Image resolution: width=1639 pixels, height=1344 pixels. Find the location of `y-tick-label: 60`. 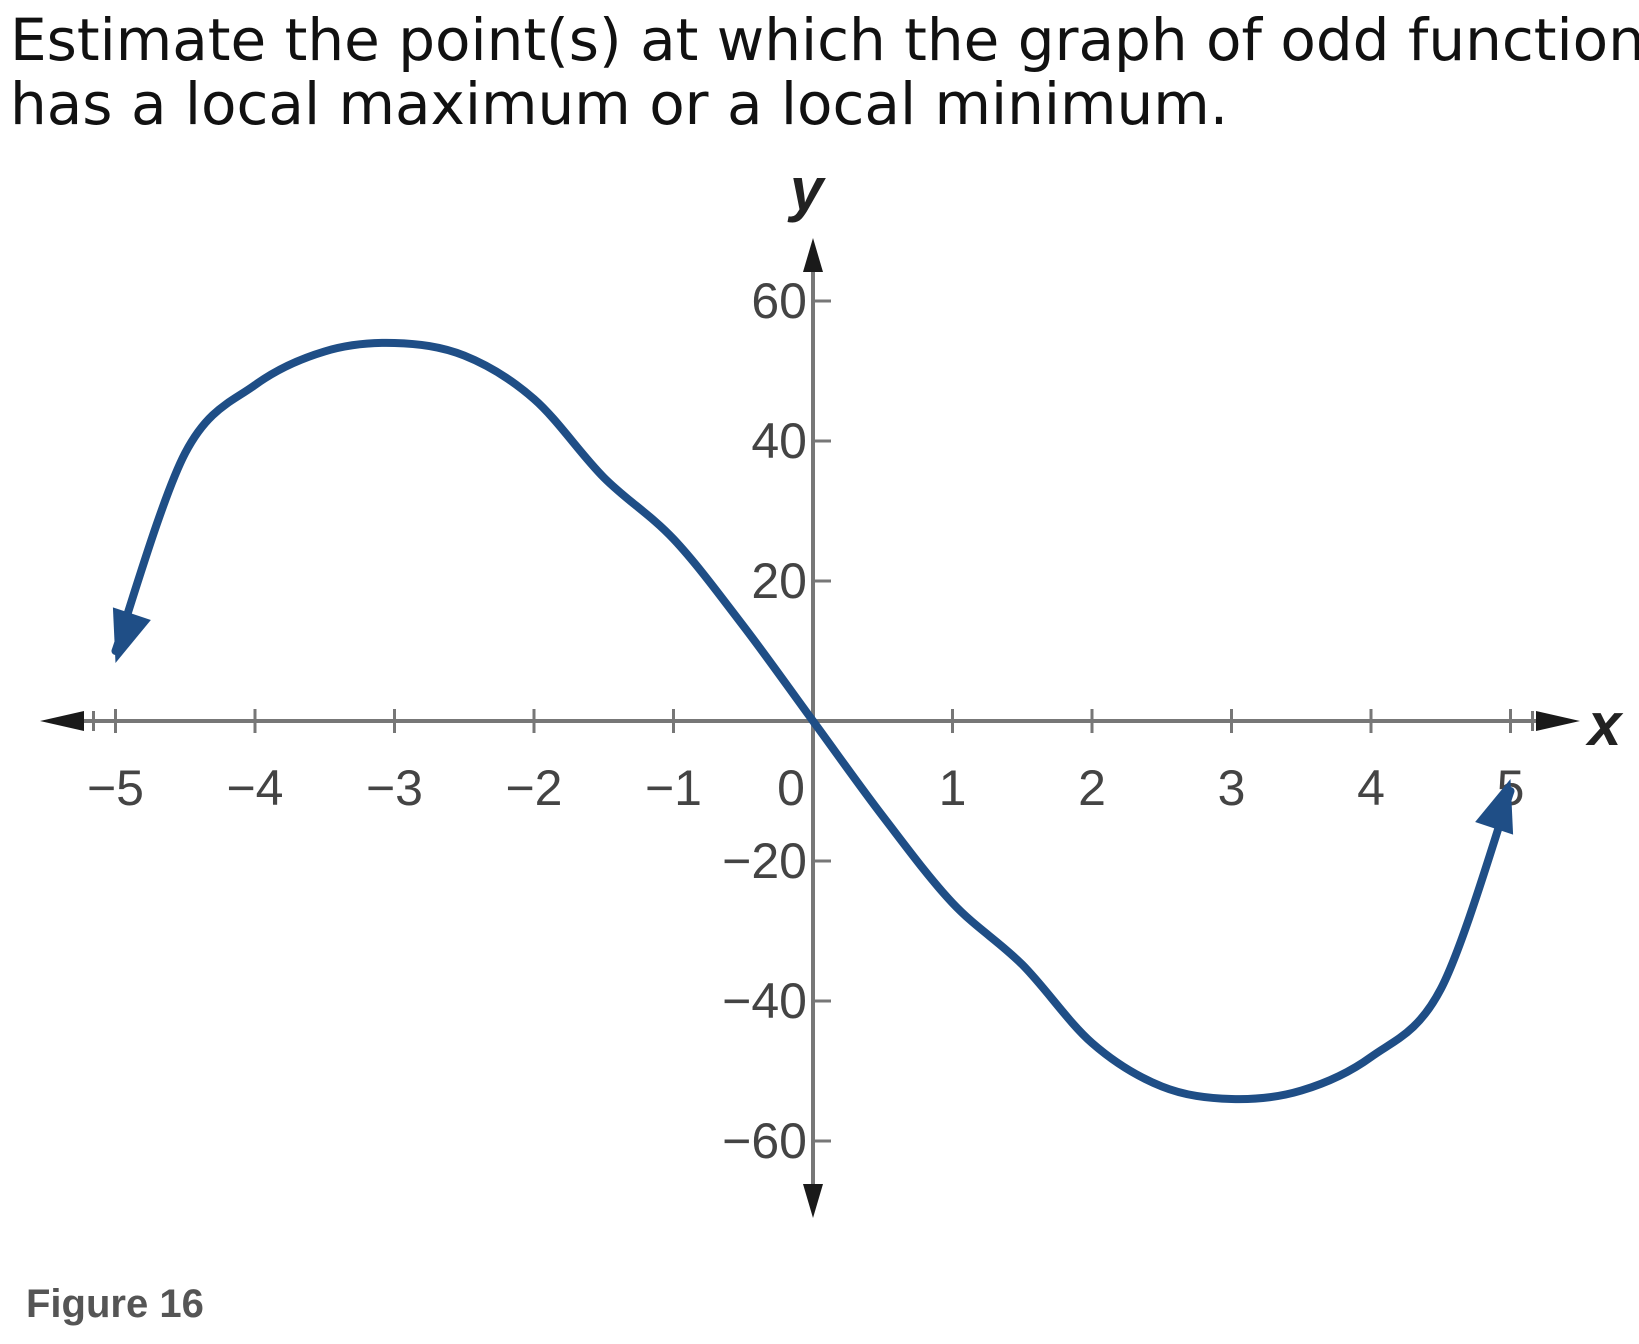

y-tick-label: 60 is located at coordinates (779, 301).